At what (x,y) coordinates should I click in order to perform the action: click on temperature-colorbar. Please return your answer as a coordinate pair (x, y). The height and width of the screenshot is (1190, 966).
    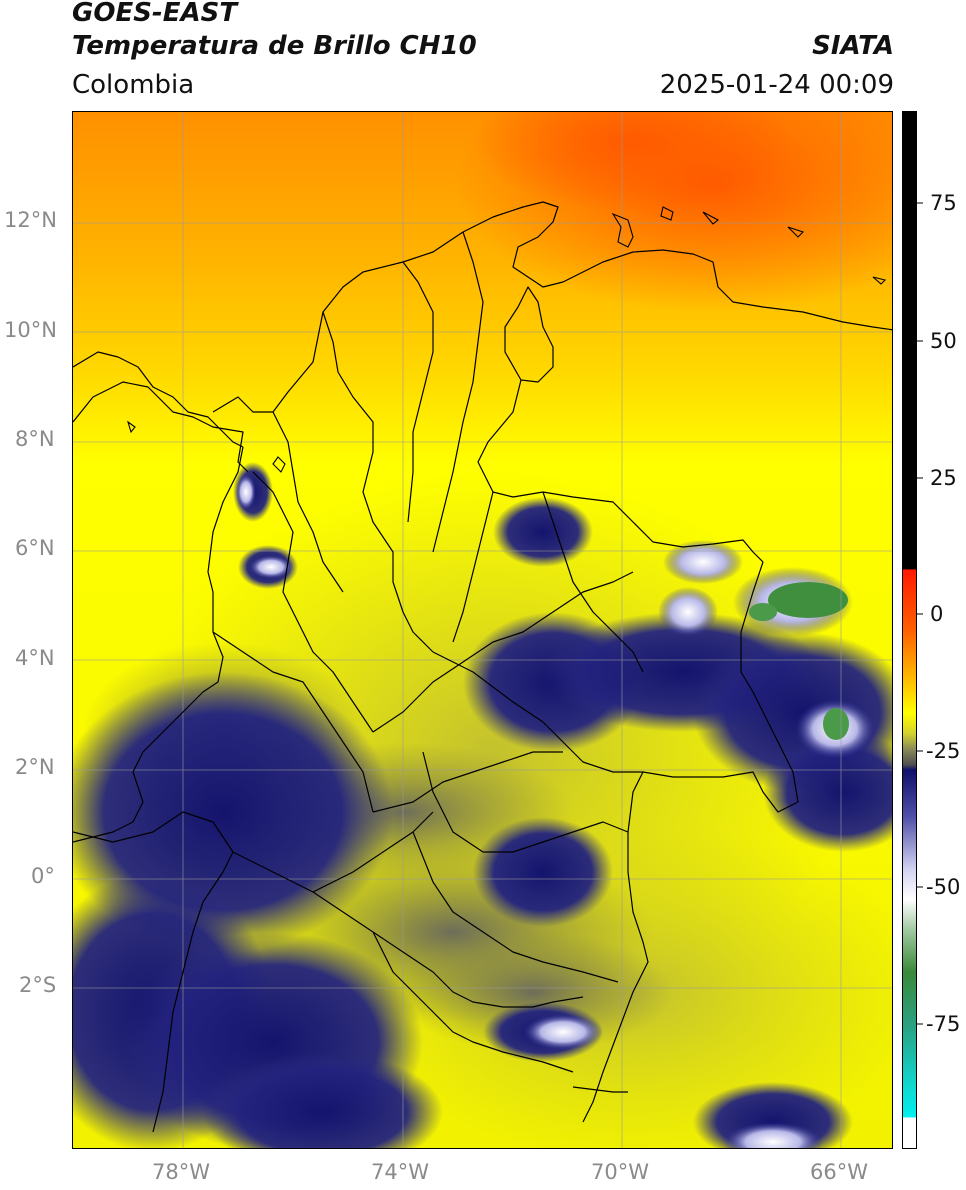
    Looking at the image, I should click on (909, 630).